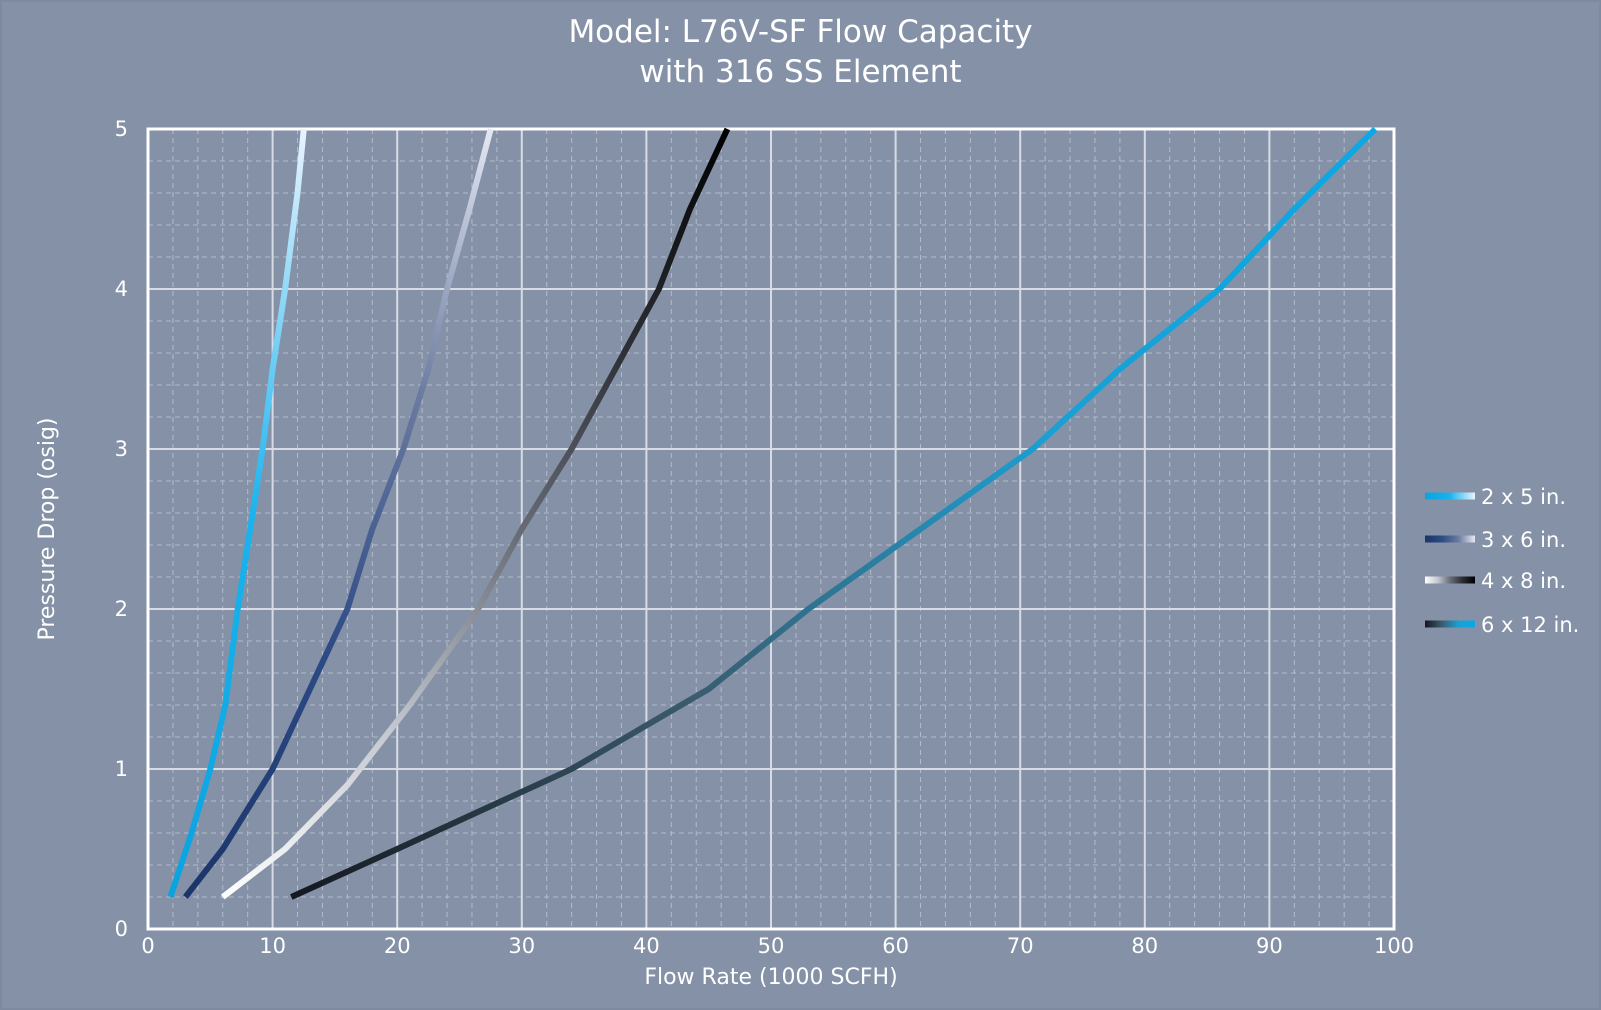 Image resolution: width=1601 pixels, height=1010 pixels. I want to click on y-tick-label: 3, so click(121, 449).